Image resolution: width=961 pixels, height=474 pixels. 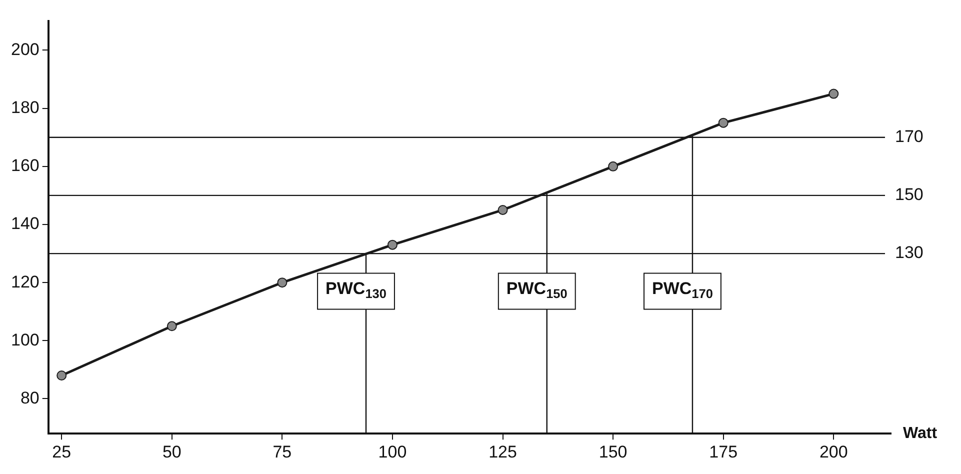 What do you see at coordinates (62, 452) in the screenshot?
I see `x-tick-label: 25` at bounding box center [62, 452].